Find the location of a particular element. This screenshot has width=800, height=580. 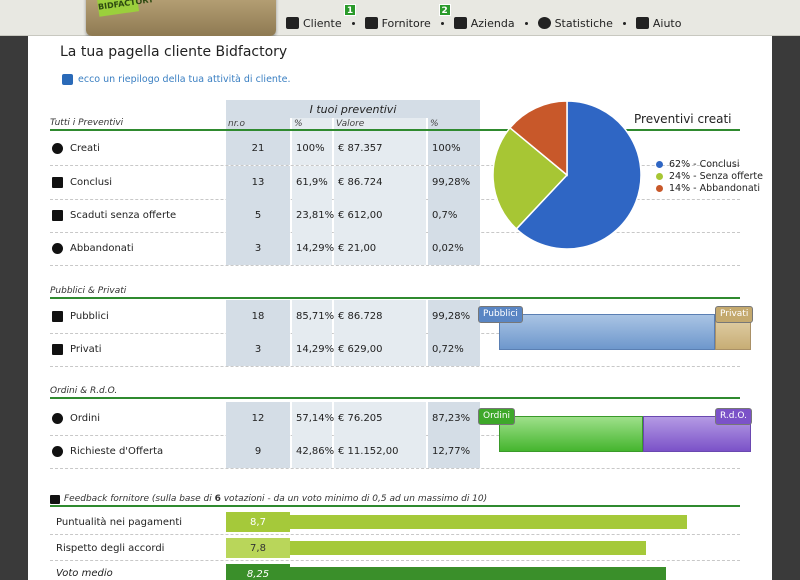

info-icon is located at coordinates (67, 79).